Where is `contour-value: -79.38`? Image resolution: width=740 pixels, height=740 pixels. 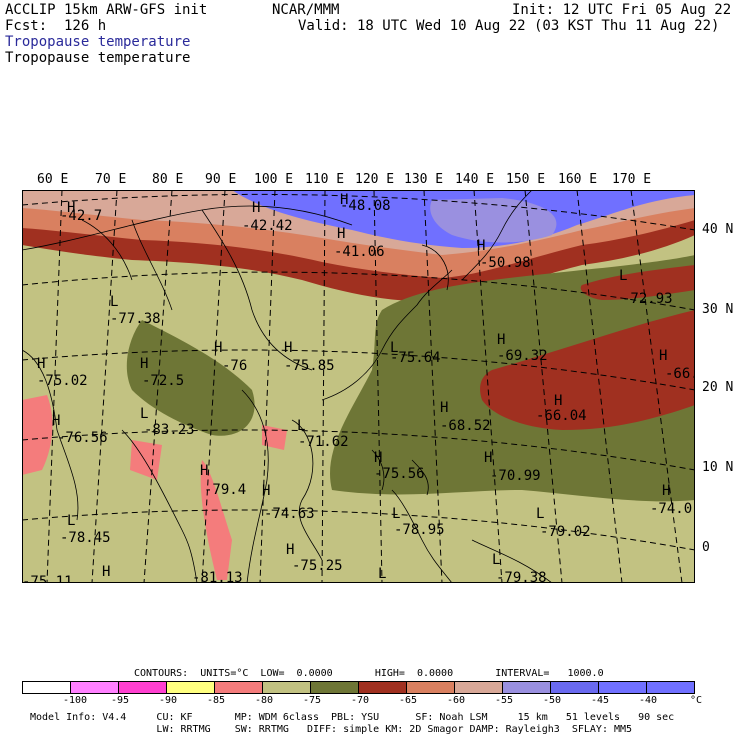 contour-value: -79.38 is located at coordinates (521, 576).